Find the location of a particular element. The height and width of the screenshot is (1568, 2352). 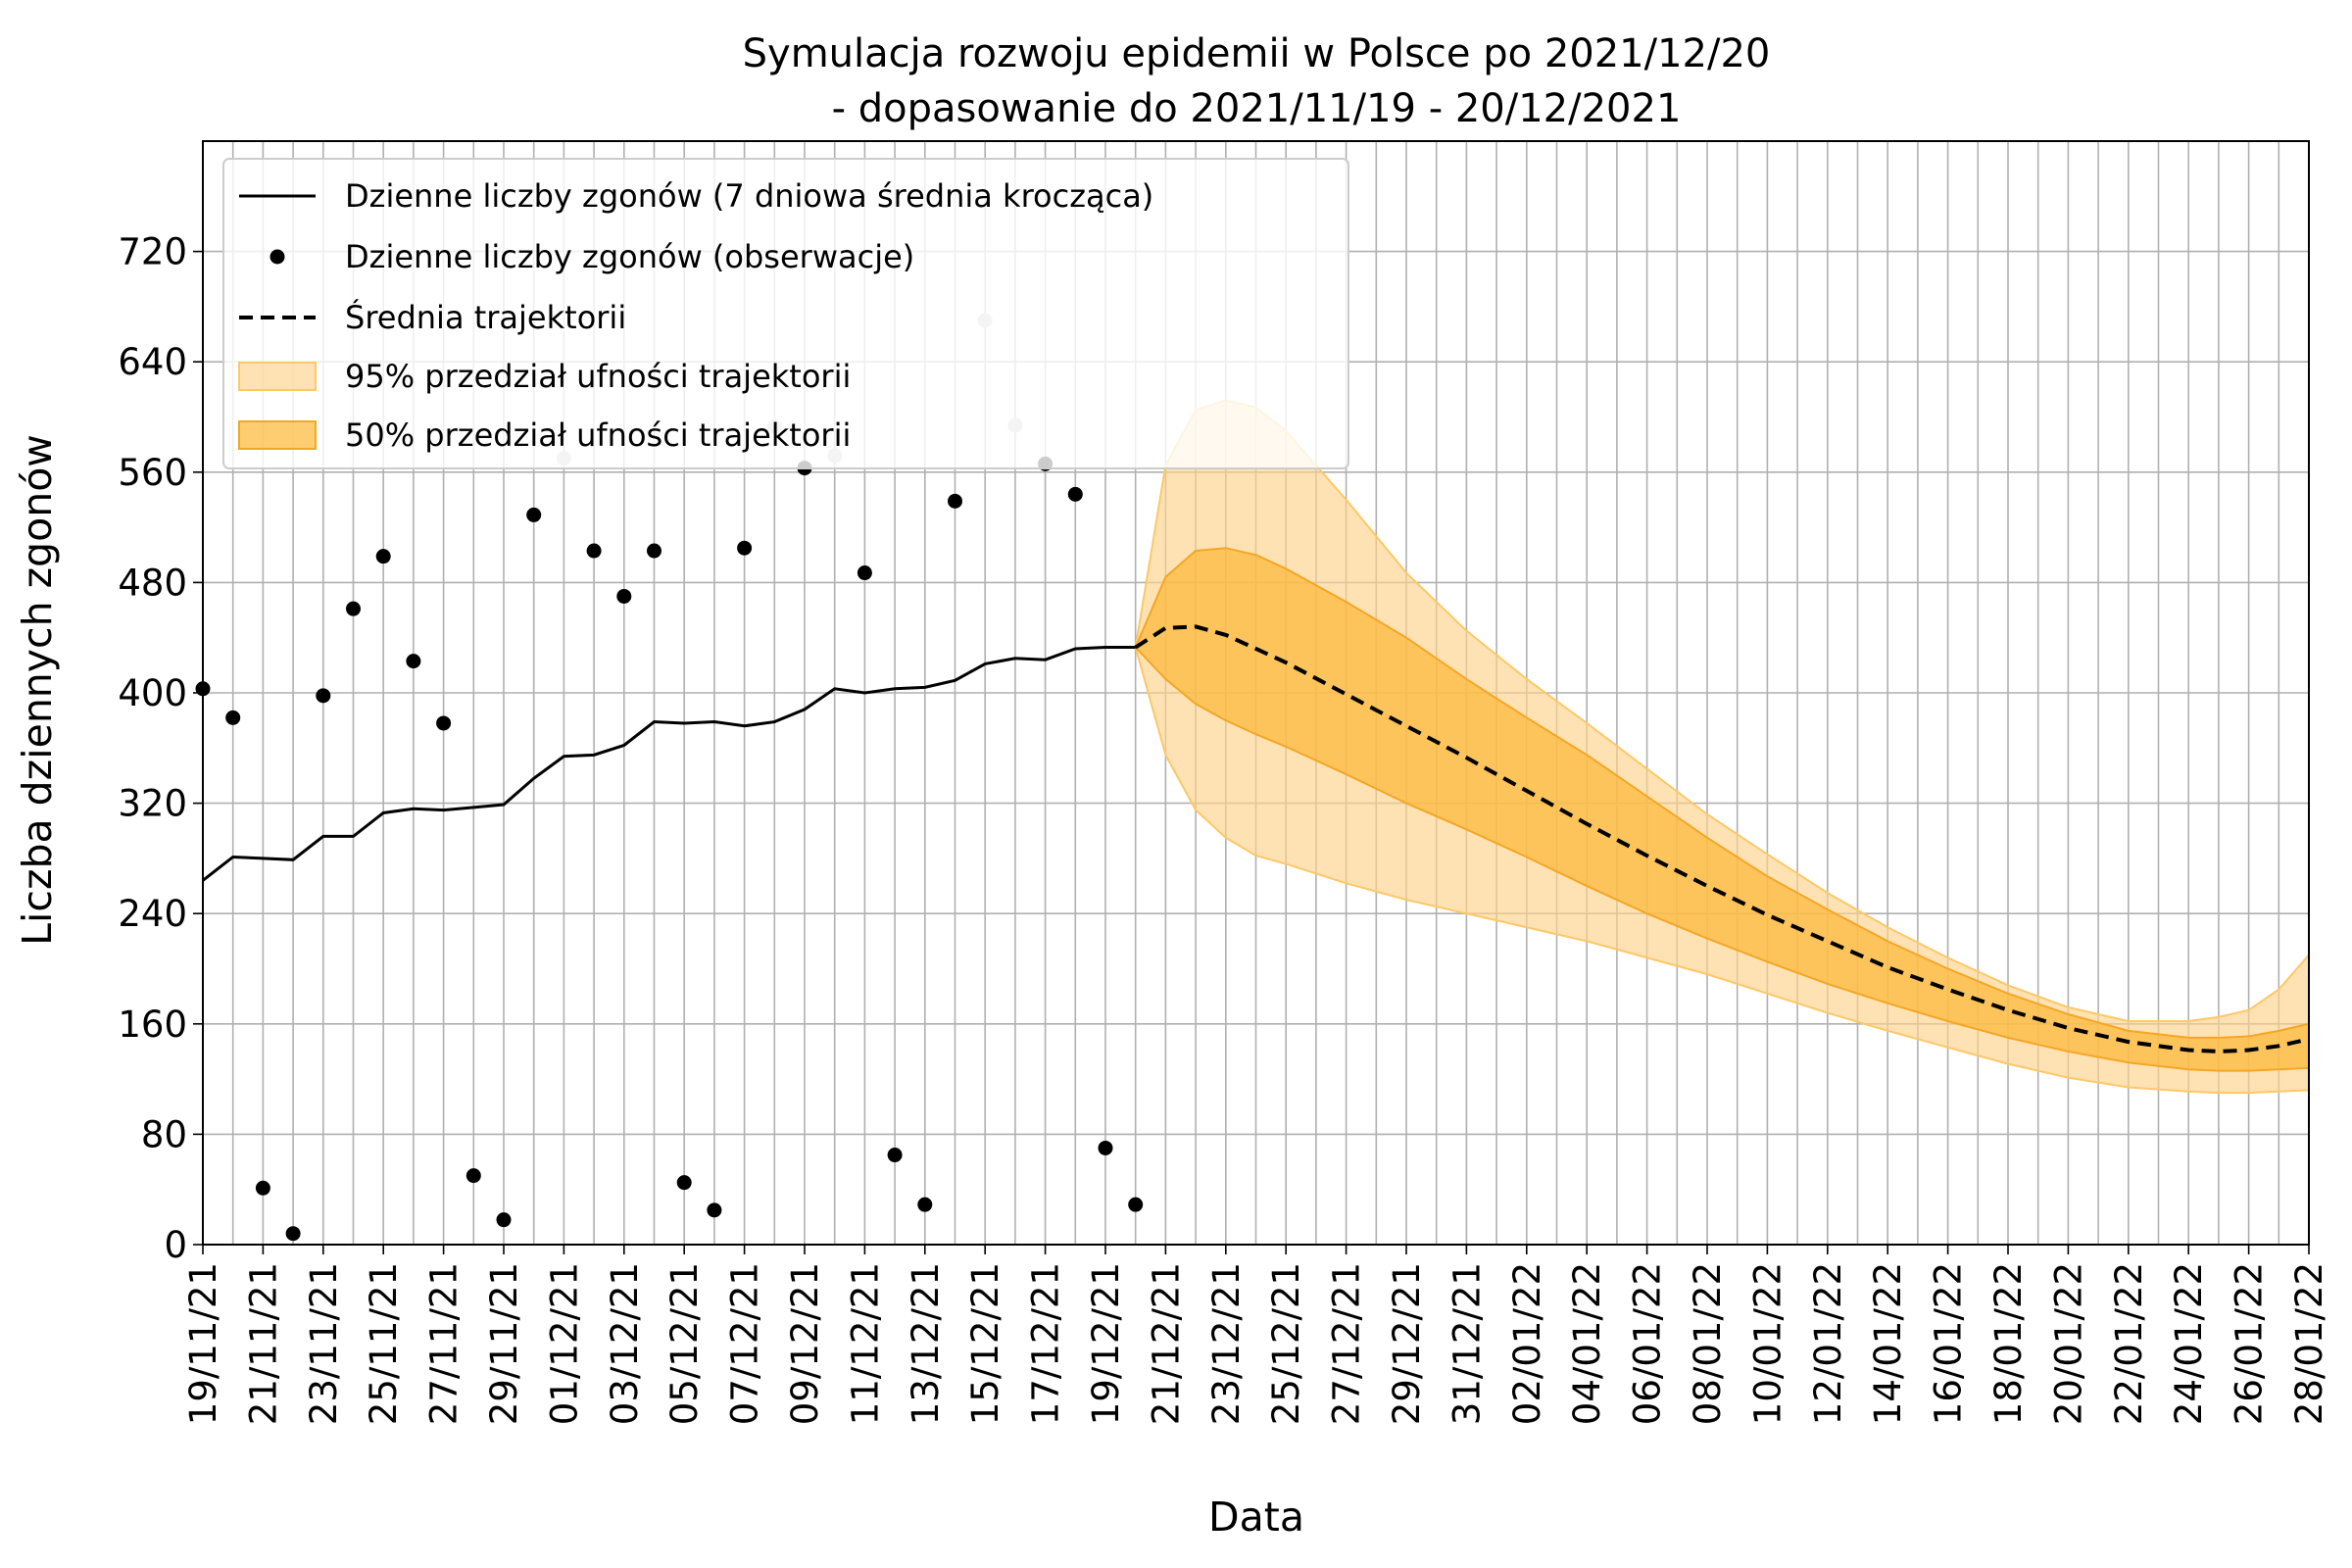

legend-box is located at coordinates (785, 313).